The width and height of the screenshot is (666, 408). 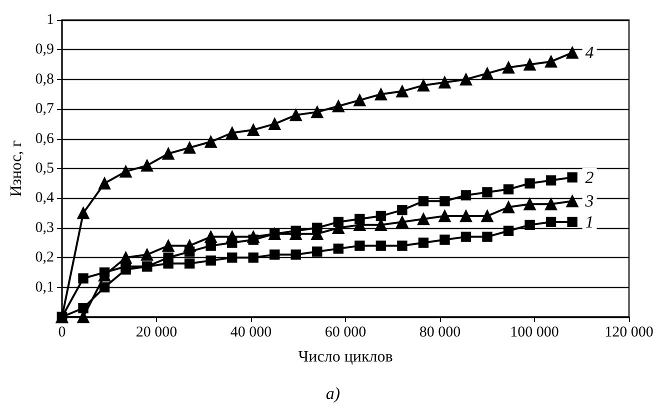 What do you see at coordinates (589, 177) in the screenshot?
I see `series-label: 2` at bounding box center [589, 177].